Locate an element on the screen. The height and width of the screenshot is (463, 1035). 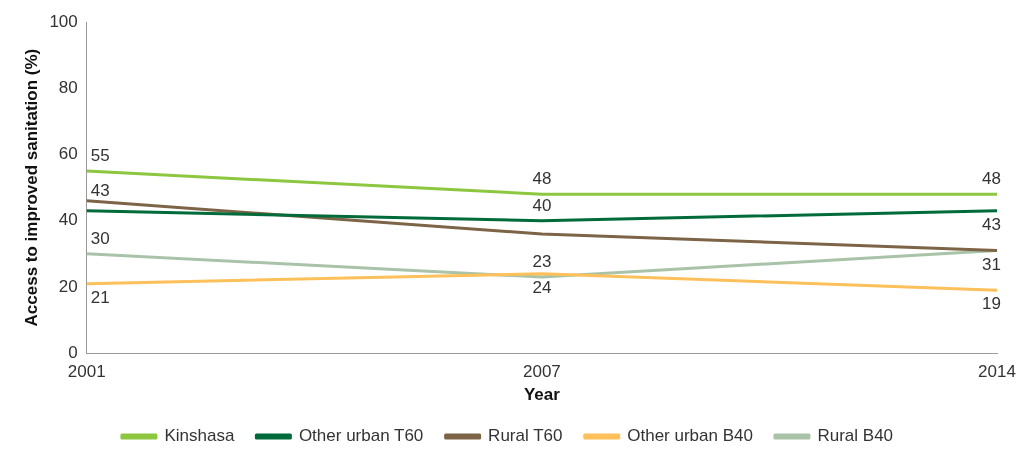
data-label: 31 is located at coordinates (991, 264).